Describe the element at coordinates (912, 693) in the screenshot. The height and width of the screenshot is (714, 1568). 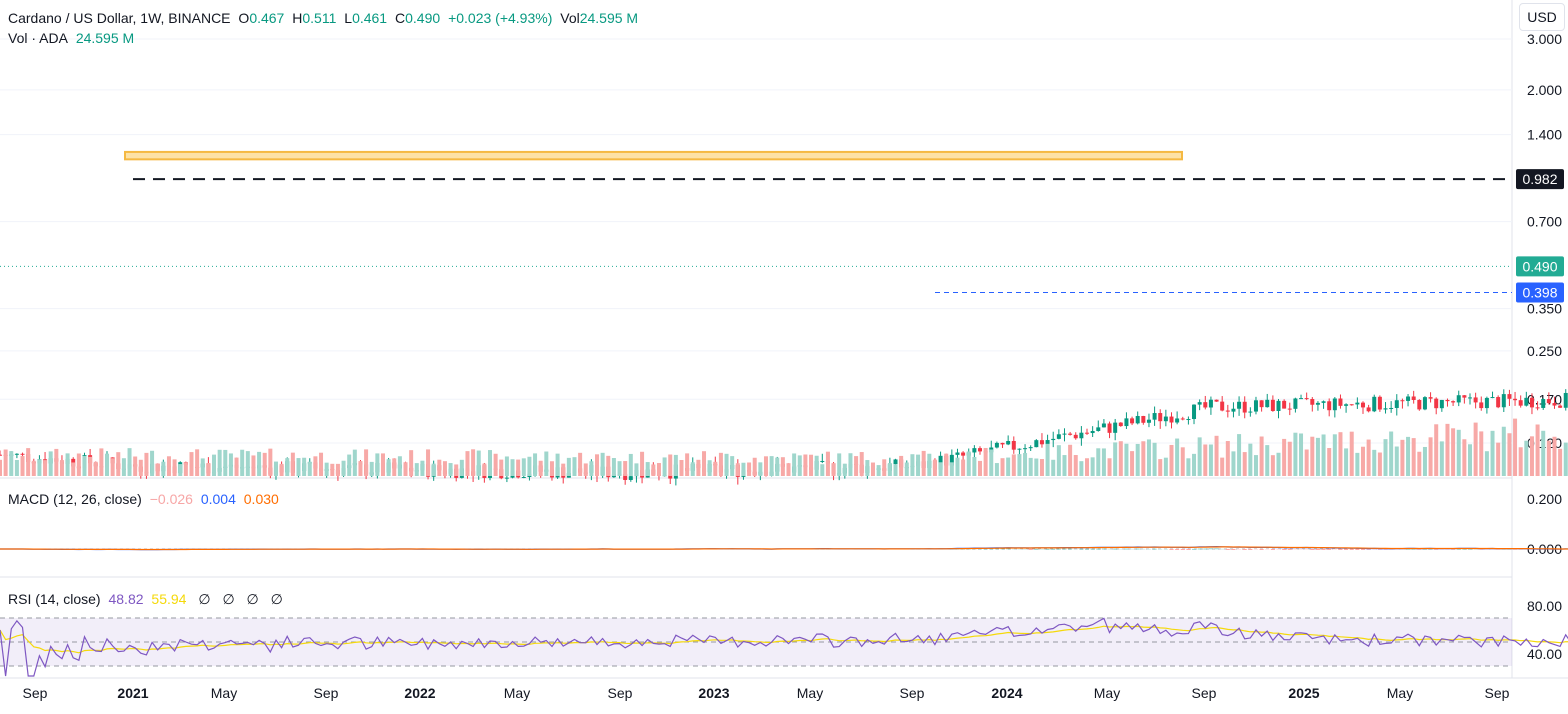
I see `time-tick-label: Sep` at that location.